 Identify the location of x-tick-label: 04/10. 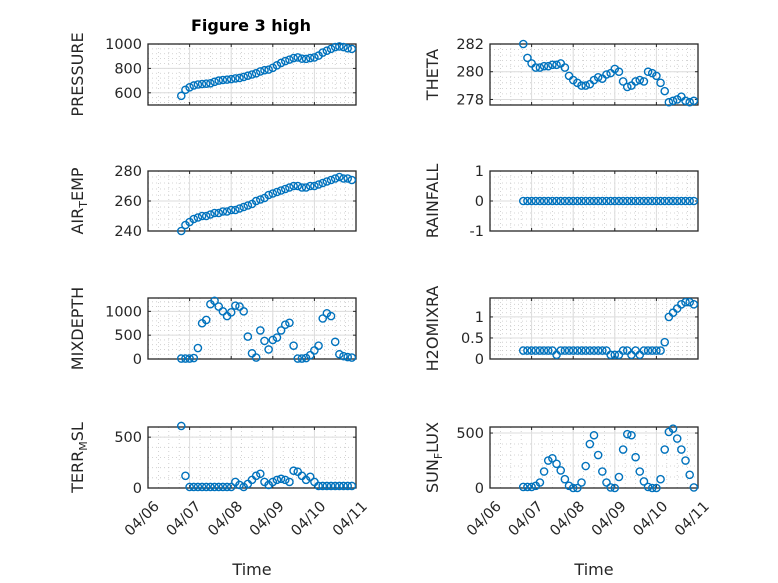
(308, 519).